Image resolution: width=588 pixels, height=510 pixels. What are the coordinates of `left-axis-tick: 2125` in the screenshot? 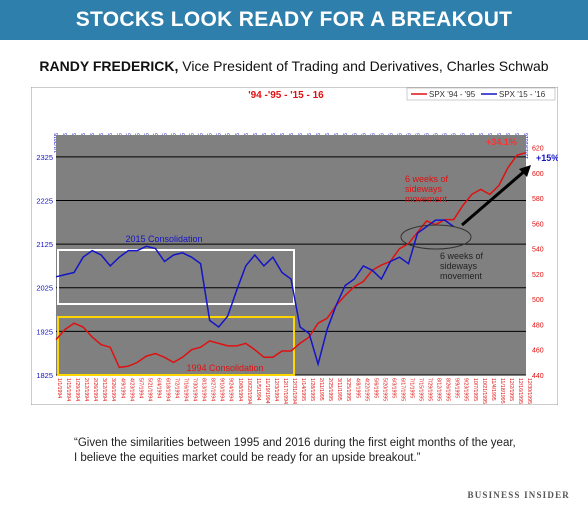 It's located at (44, 244).